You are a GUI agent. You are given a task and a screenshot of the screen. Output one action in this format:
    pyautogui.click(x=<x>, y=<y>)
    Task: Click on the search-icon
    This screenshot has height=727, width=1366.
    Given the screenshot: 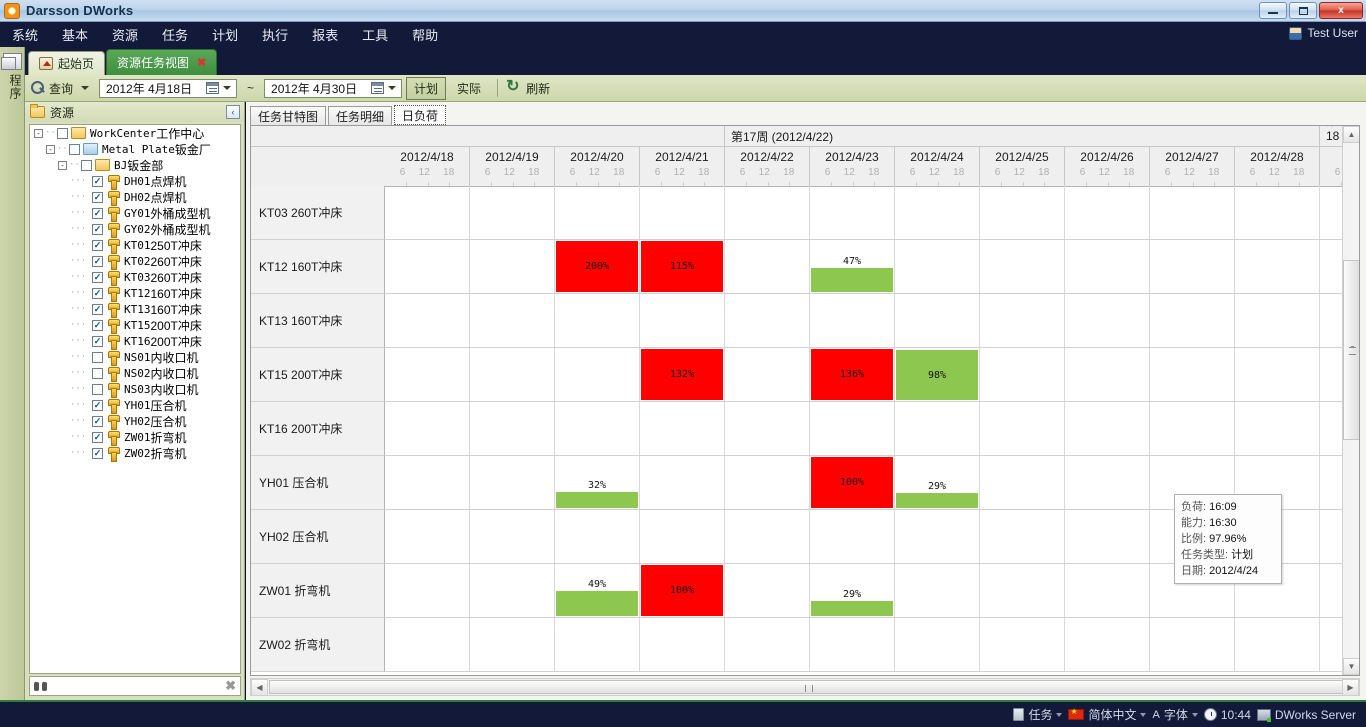 What is the action you would take?
    pyautogui.click(x=38, y=88)
    